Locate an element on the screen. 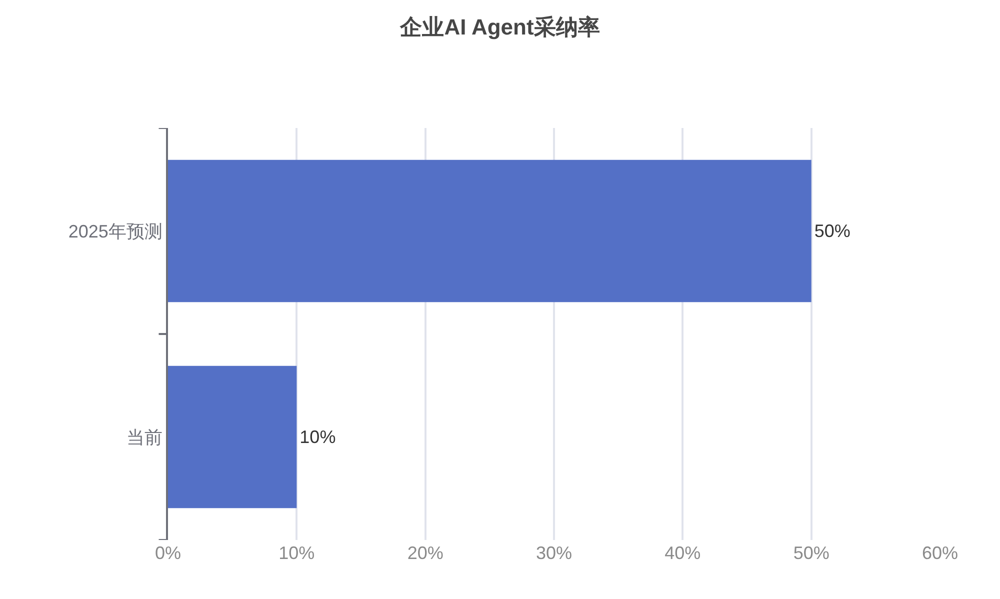 The width and height of the screenshot is (1000, 599). x-tick-label: 30% is located at coordinates (554, 553).